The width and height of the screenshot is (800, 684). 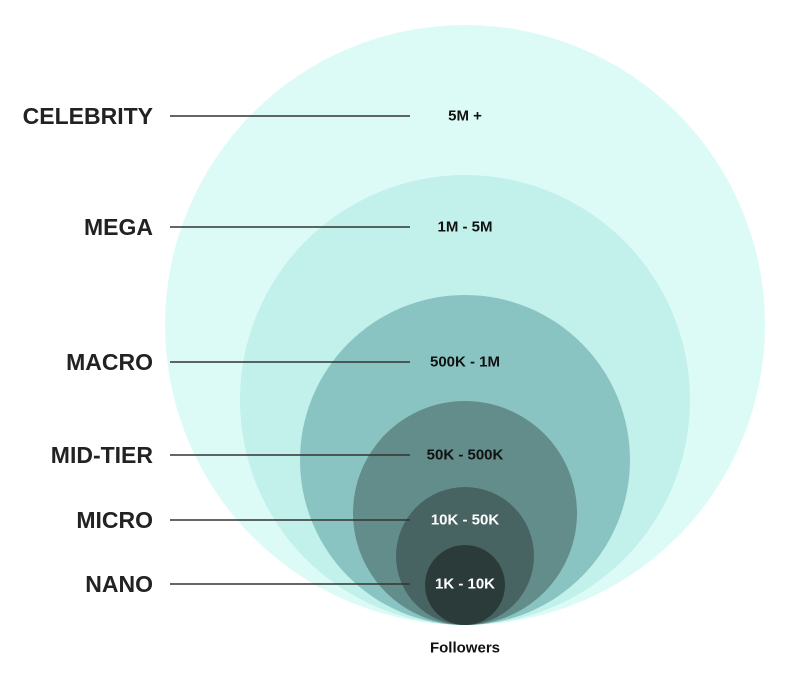 I want to click on tier-label-macro: MACRO, so click(x=109, y=362).